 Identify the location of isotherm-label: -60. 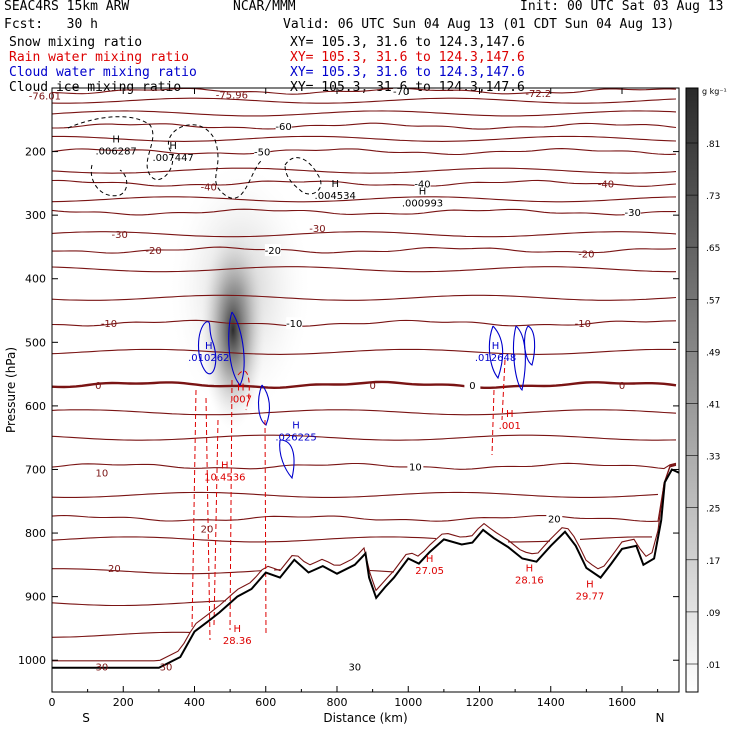
(283, 127).